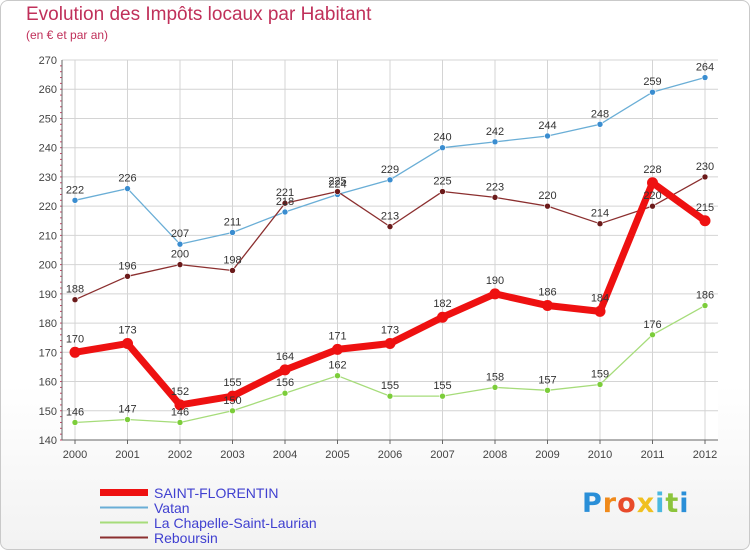 The width and height of the screenshot is (750, 550). I want to click on data-label: 213, so click(390, 217).